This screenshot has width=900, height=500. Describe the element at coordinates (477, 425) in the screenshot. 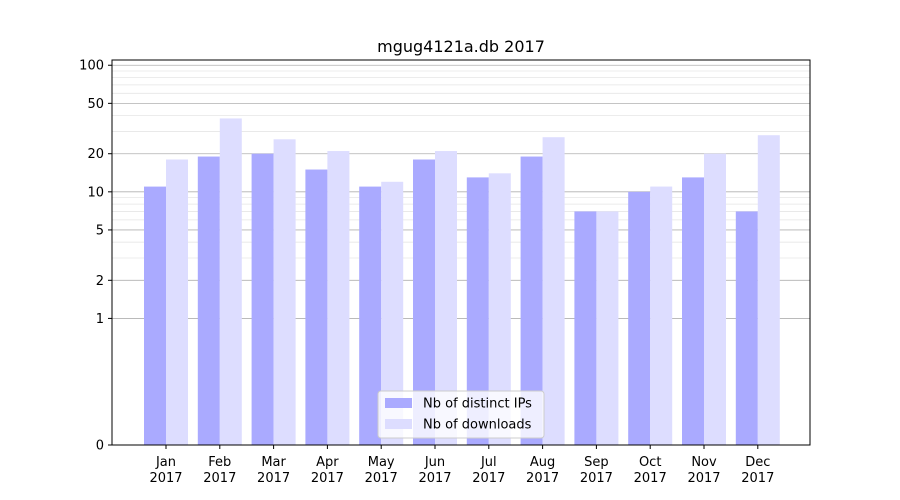

I see `legend-label: Nb of downloads` at that location.